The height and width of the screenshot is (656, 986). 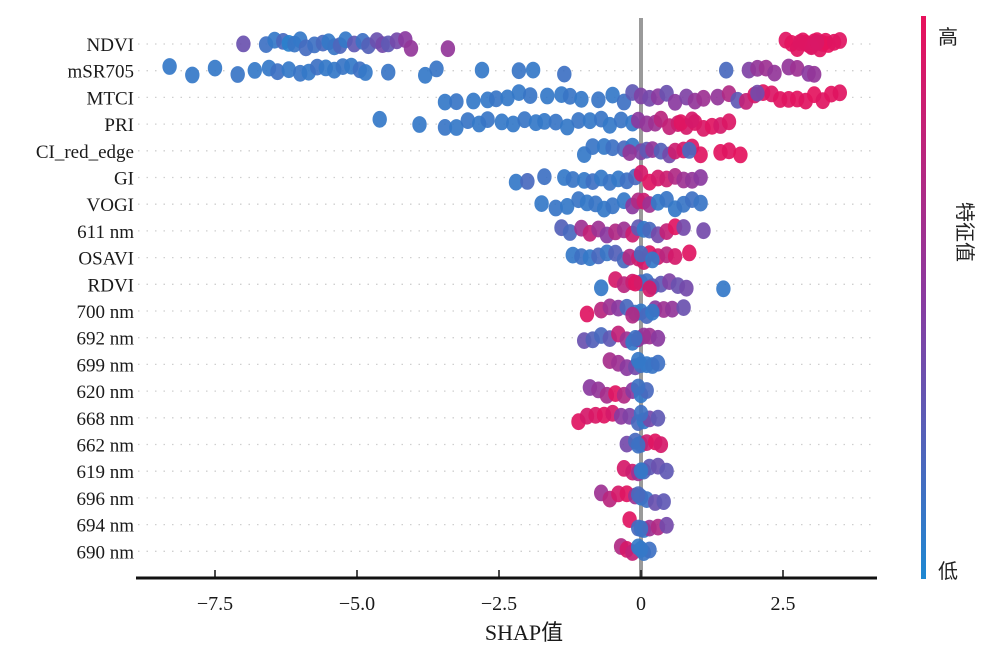 I want to click on feature-label: 692 nm, so click(x=105, y=339).